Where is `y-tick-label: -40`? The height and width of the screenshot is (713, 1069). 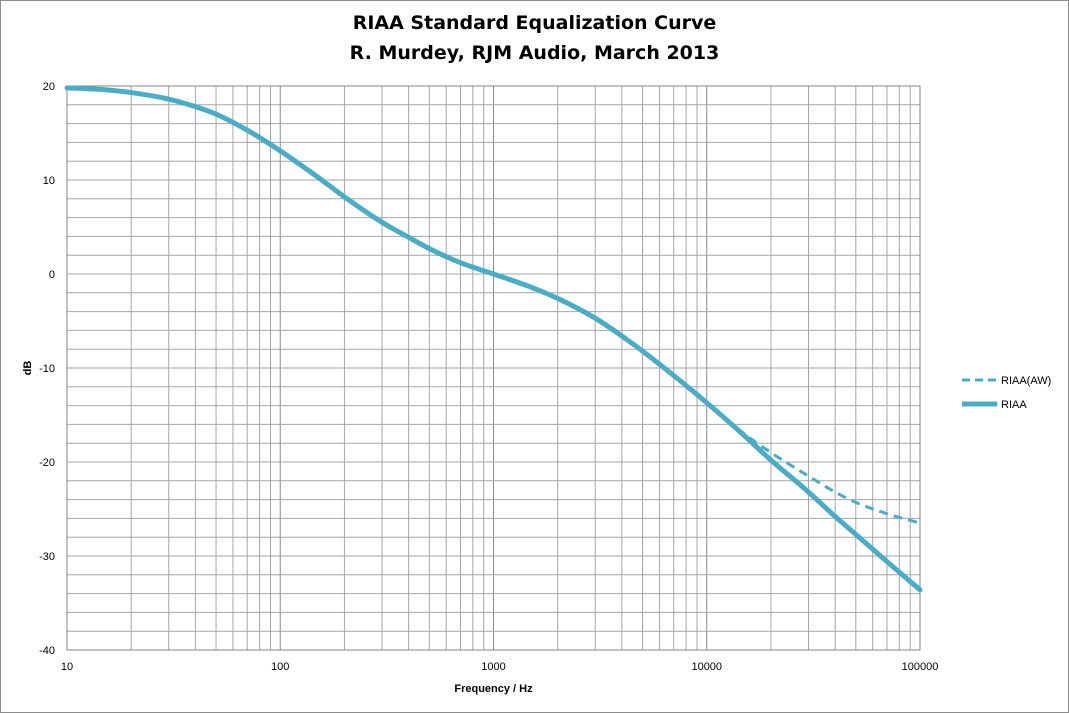 y-tick-label: -40 is located at coordinates (47, 651).